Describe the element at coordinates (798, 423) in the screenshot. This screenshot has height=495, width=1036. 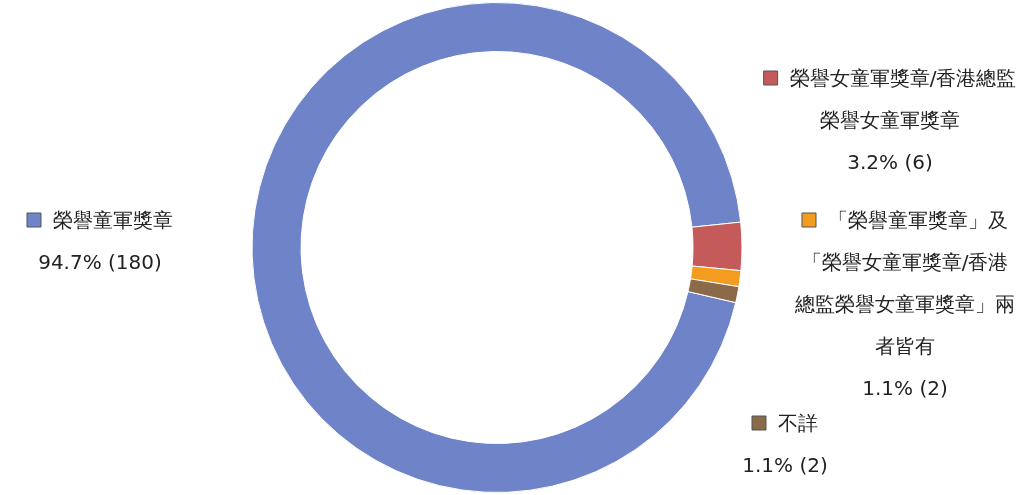
I see `legend-label: 不詳` at that location.